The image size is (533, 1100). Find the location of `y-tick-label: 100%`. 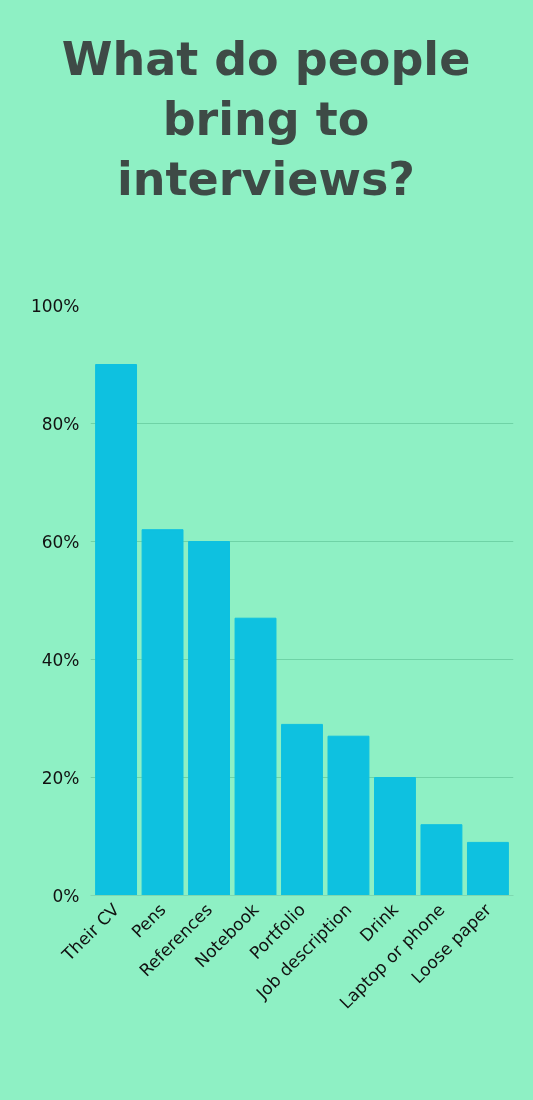

y-tick-label: 100% is located at coordinates (55, 305).